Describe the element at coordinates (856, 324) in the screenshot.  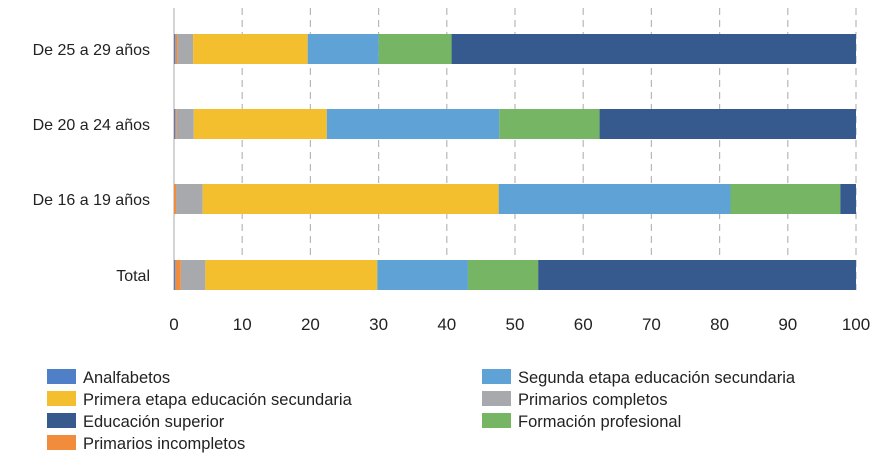
I see `x-tick-label: 100` at that location.